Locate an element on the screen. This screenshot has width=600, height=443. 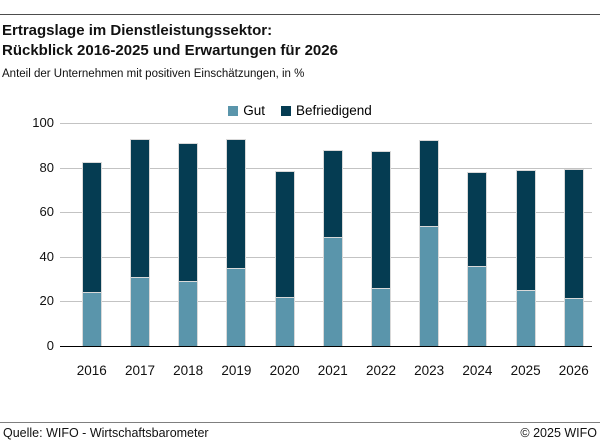
x-axis-tick-2026: 2026 is located at coordinates (573, 370).